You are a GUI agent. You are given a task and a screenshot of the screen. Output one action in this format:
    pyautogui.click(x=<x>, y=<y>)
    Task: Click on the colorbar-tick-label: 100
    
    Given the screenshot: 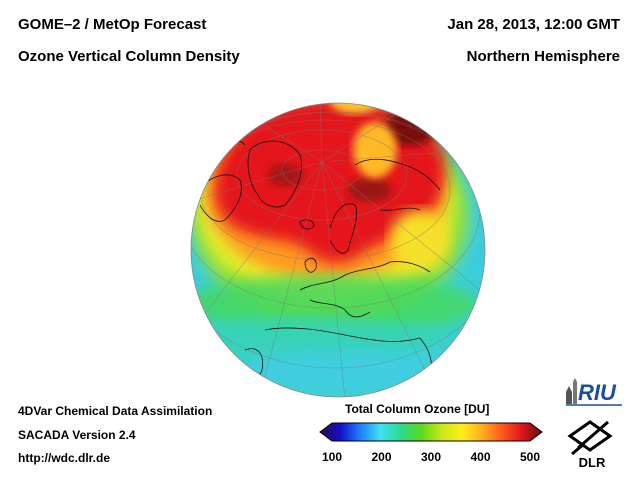 What is the action you would take?
    pyautogui.click(x=332, y=457)
    